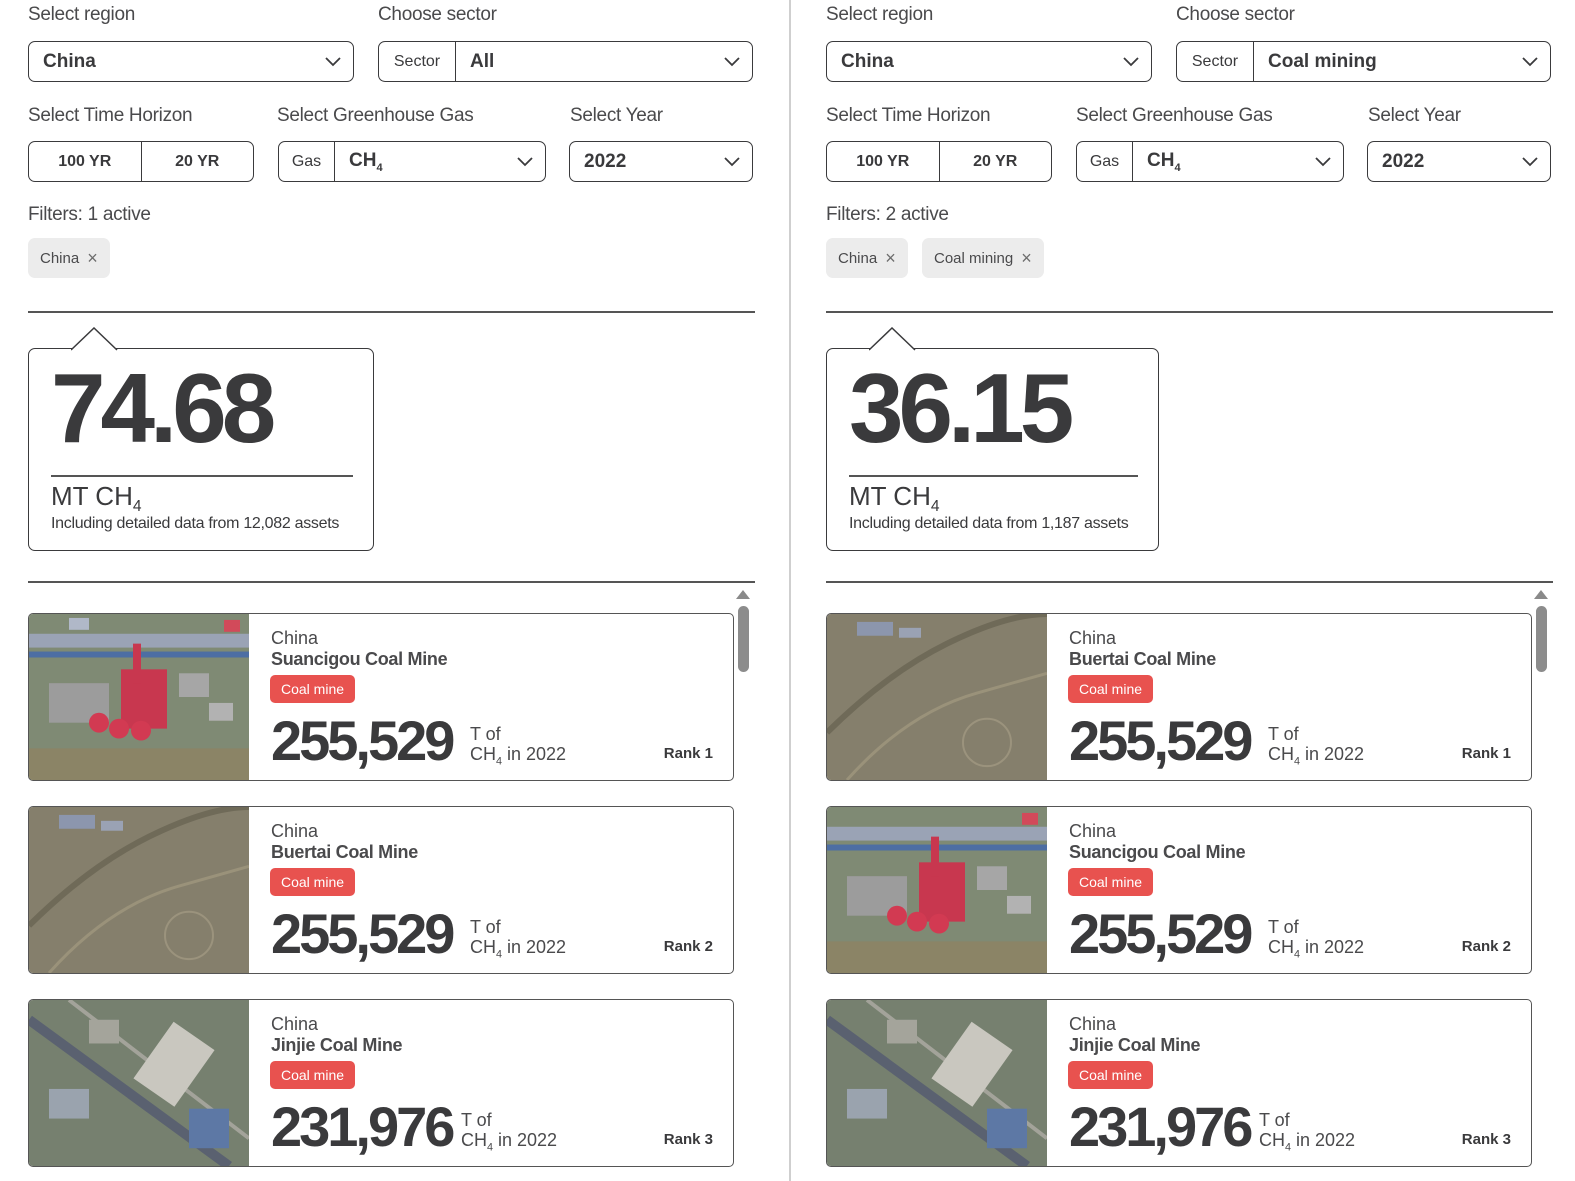  What do you see at coordinates (60, 258) in the screenshot?
I see `filter-chip-label: China` at bounding box center [60, 258].